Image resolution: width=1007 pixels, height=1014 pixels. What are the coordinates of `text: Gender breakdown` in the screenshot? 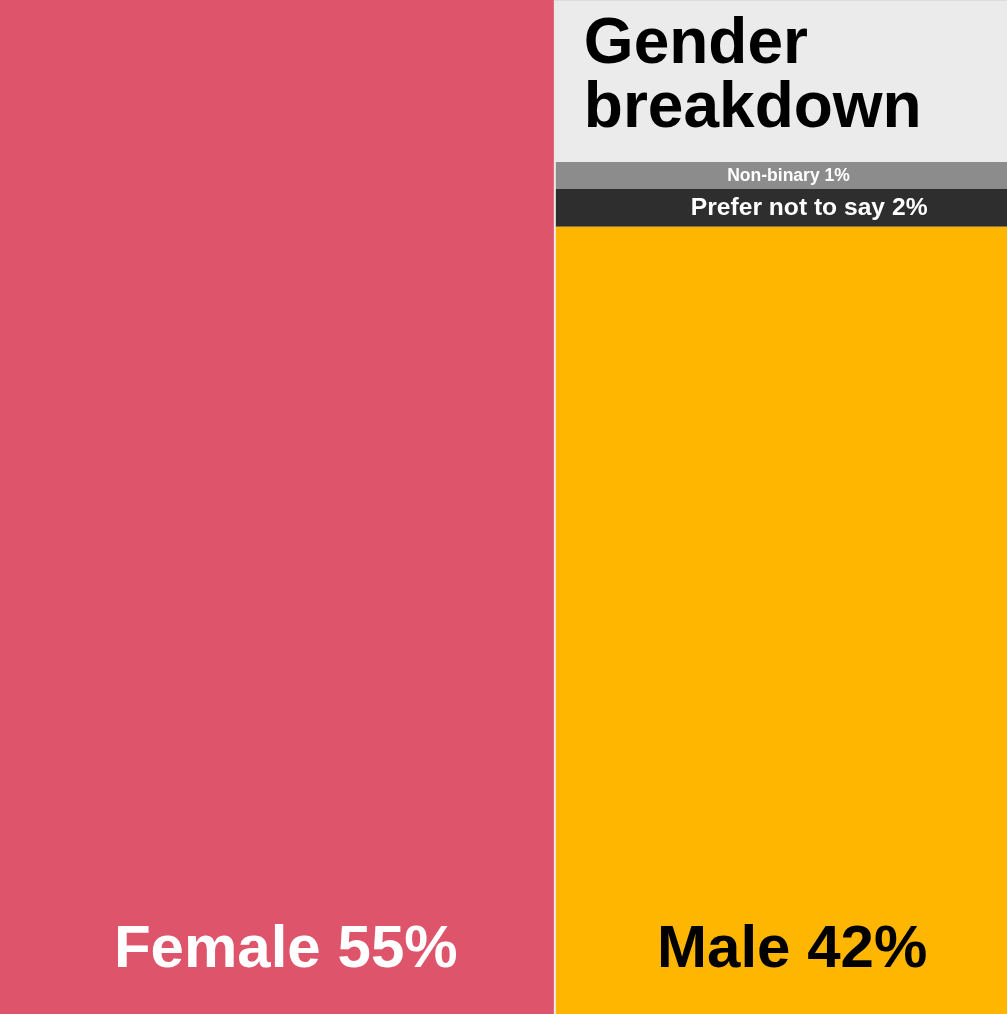 It's located at (752, 73).